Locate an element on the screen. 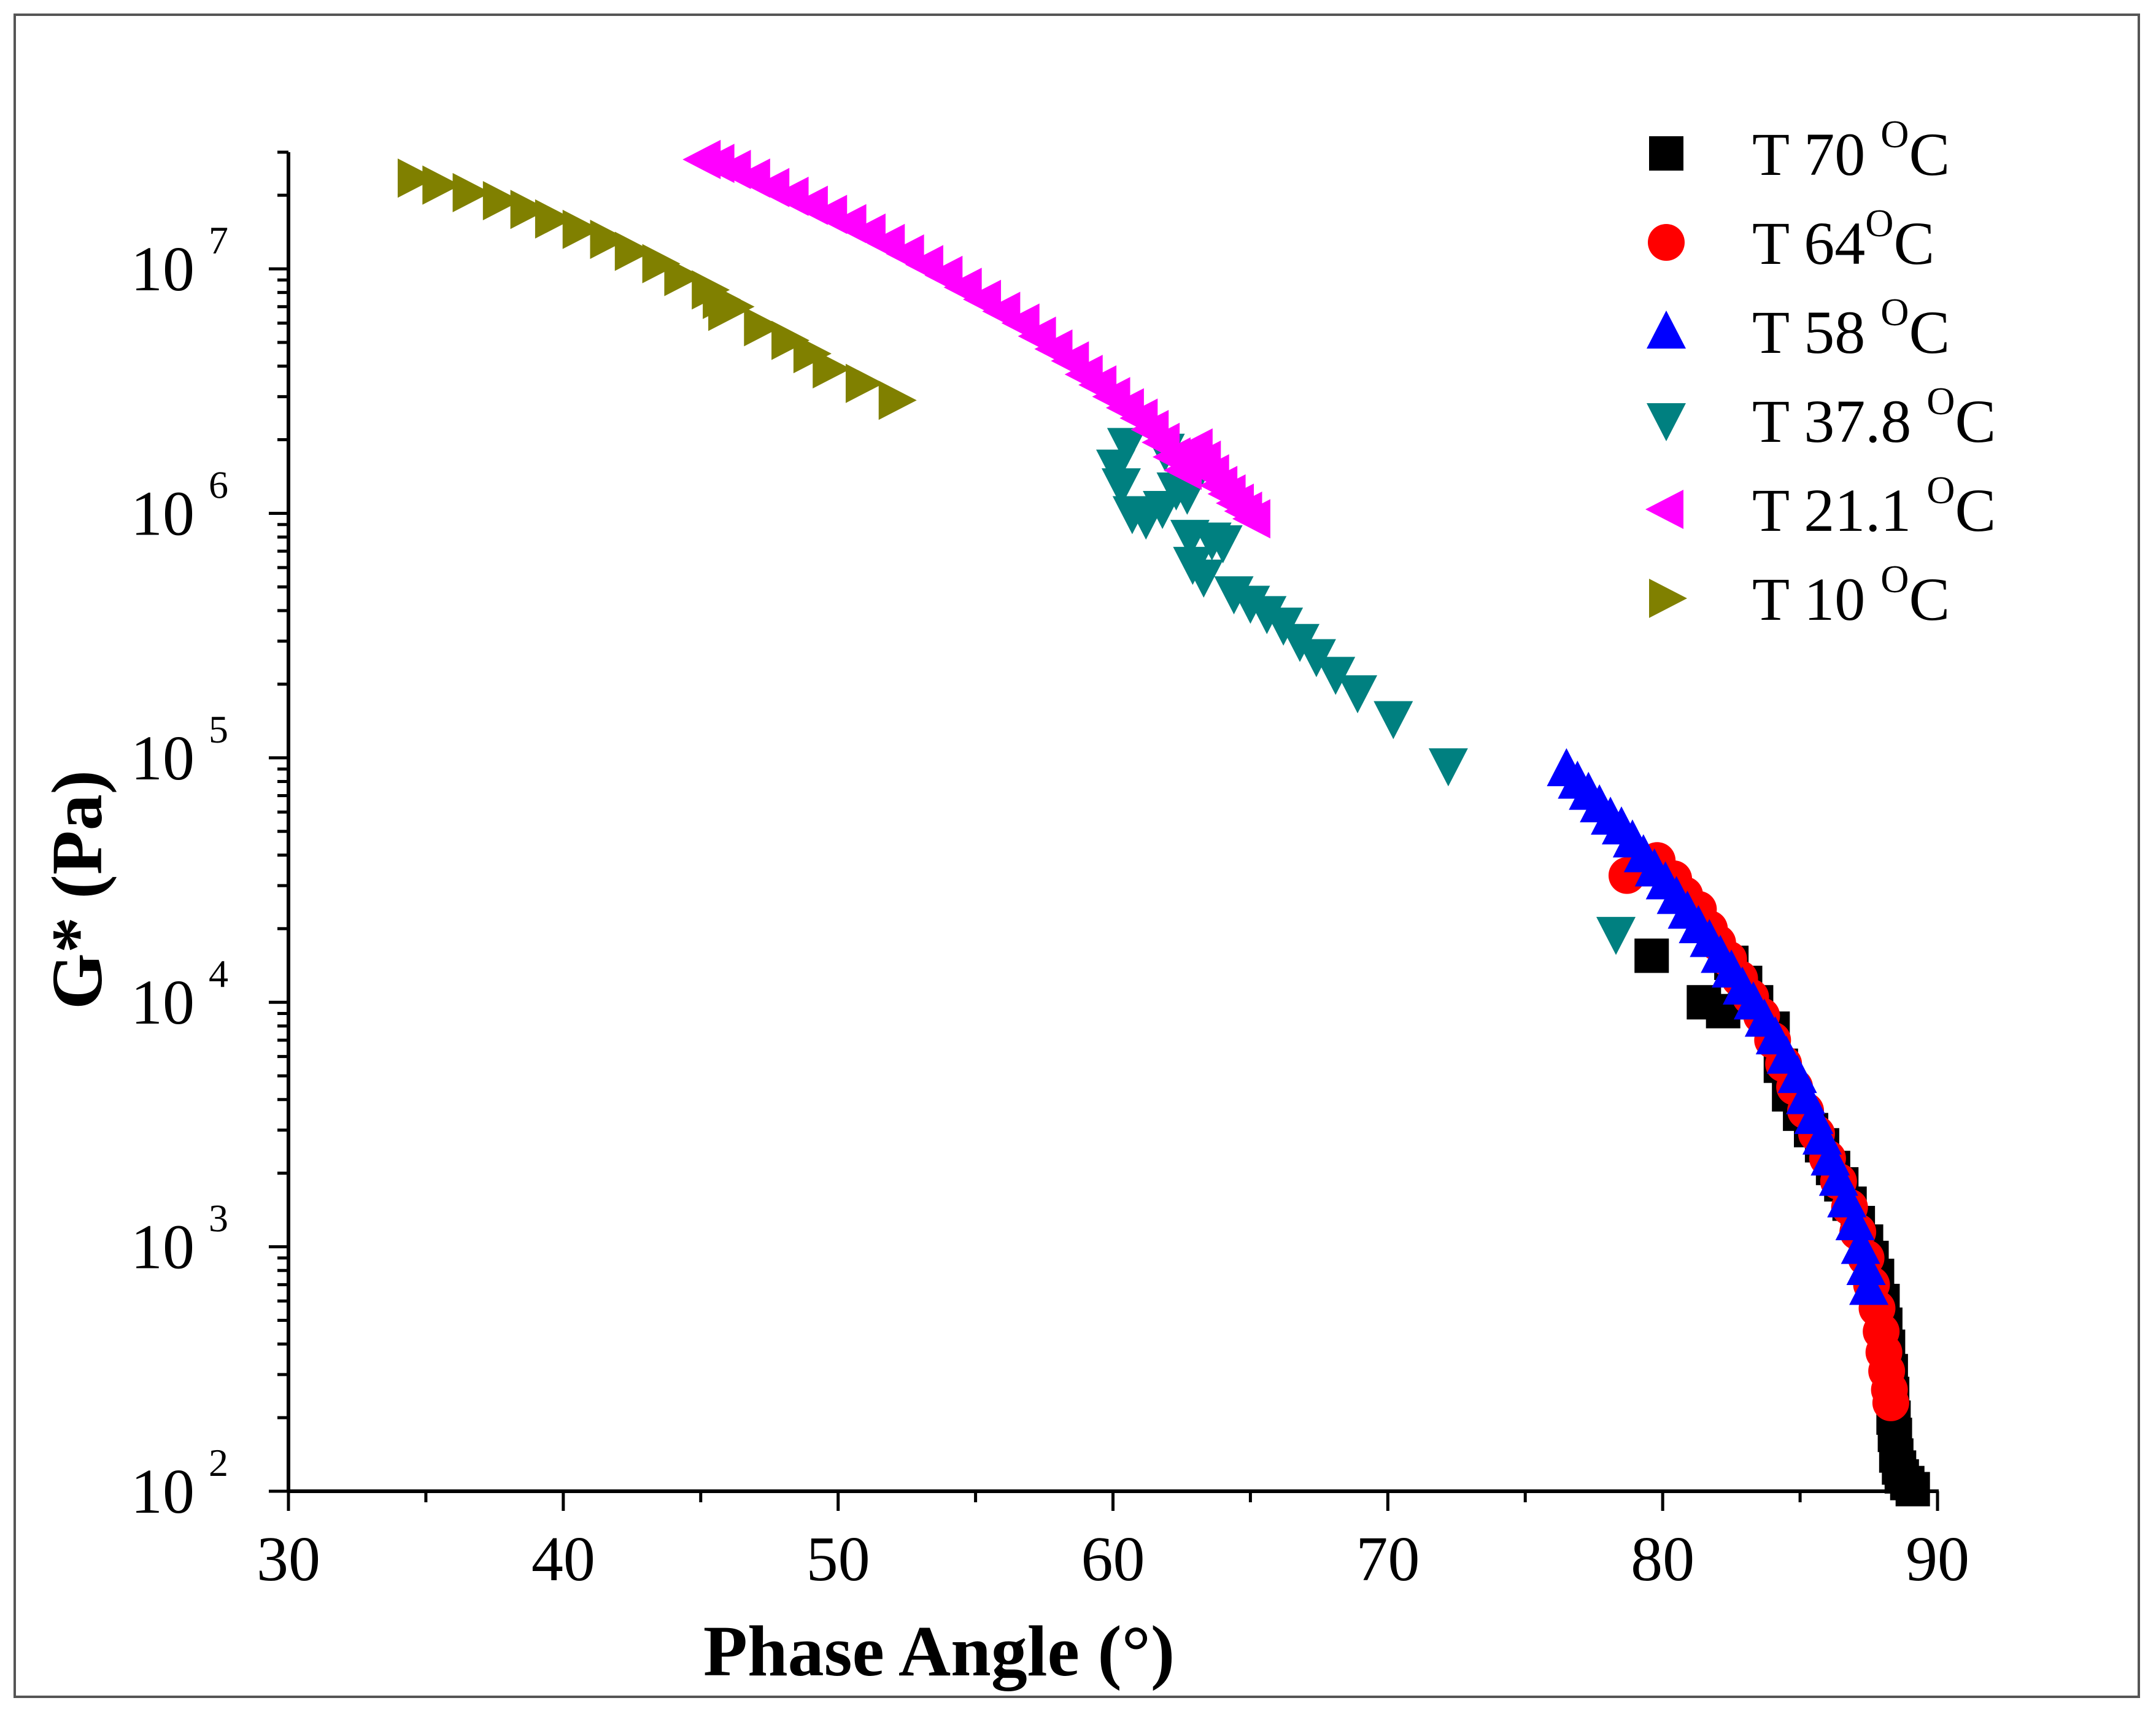 This screenshot has width=2156, height=1714. y-tick-exponent: 2 is located at coordinates (218, 1462).